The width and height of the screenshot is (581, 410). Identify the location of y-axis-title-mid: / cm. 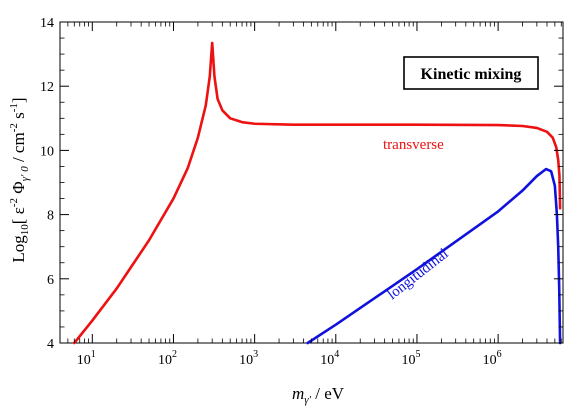
(18, 149).